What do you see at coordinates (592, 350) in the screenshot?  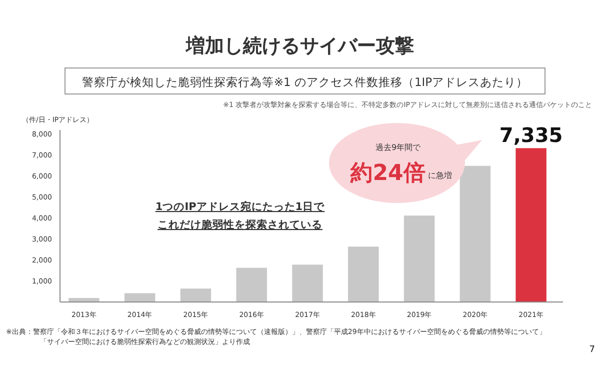 I see `text: 7` at bounding box center [592, 350].